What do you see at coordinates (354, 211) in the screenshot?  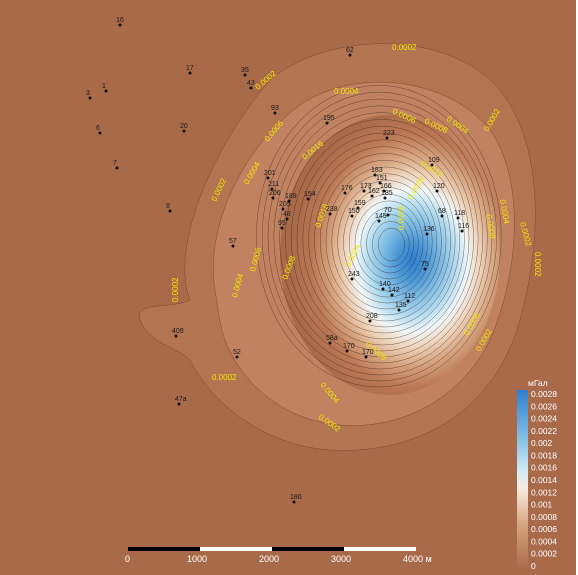 I see `station-label: 150` at bounding box center [354, 211].